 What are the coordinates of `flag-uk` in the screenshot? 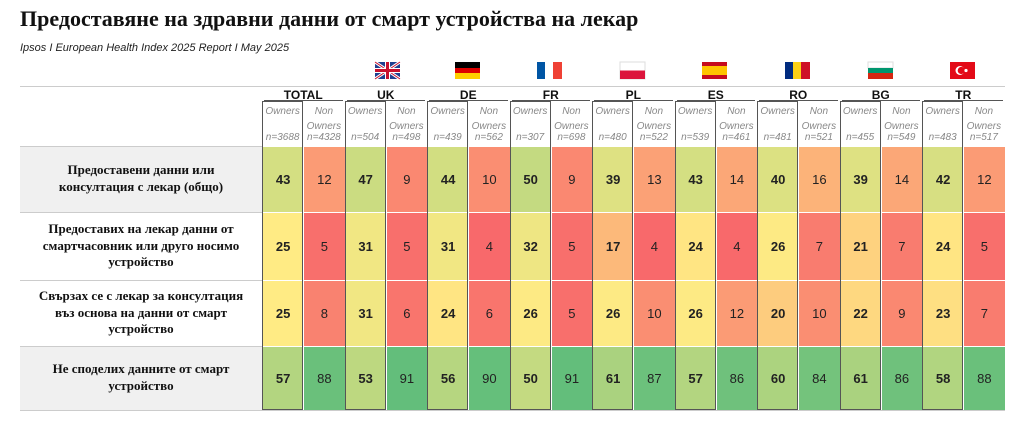 It's located at (387, 70).